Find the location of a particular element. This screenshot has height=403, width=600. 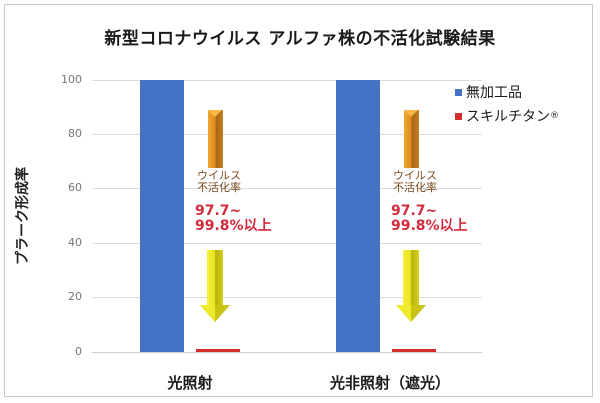

annotation-light: ウイルス 不活化率 97.7~ 99.8%以上 is located at coordinates (240, 220).